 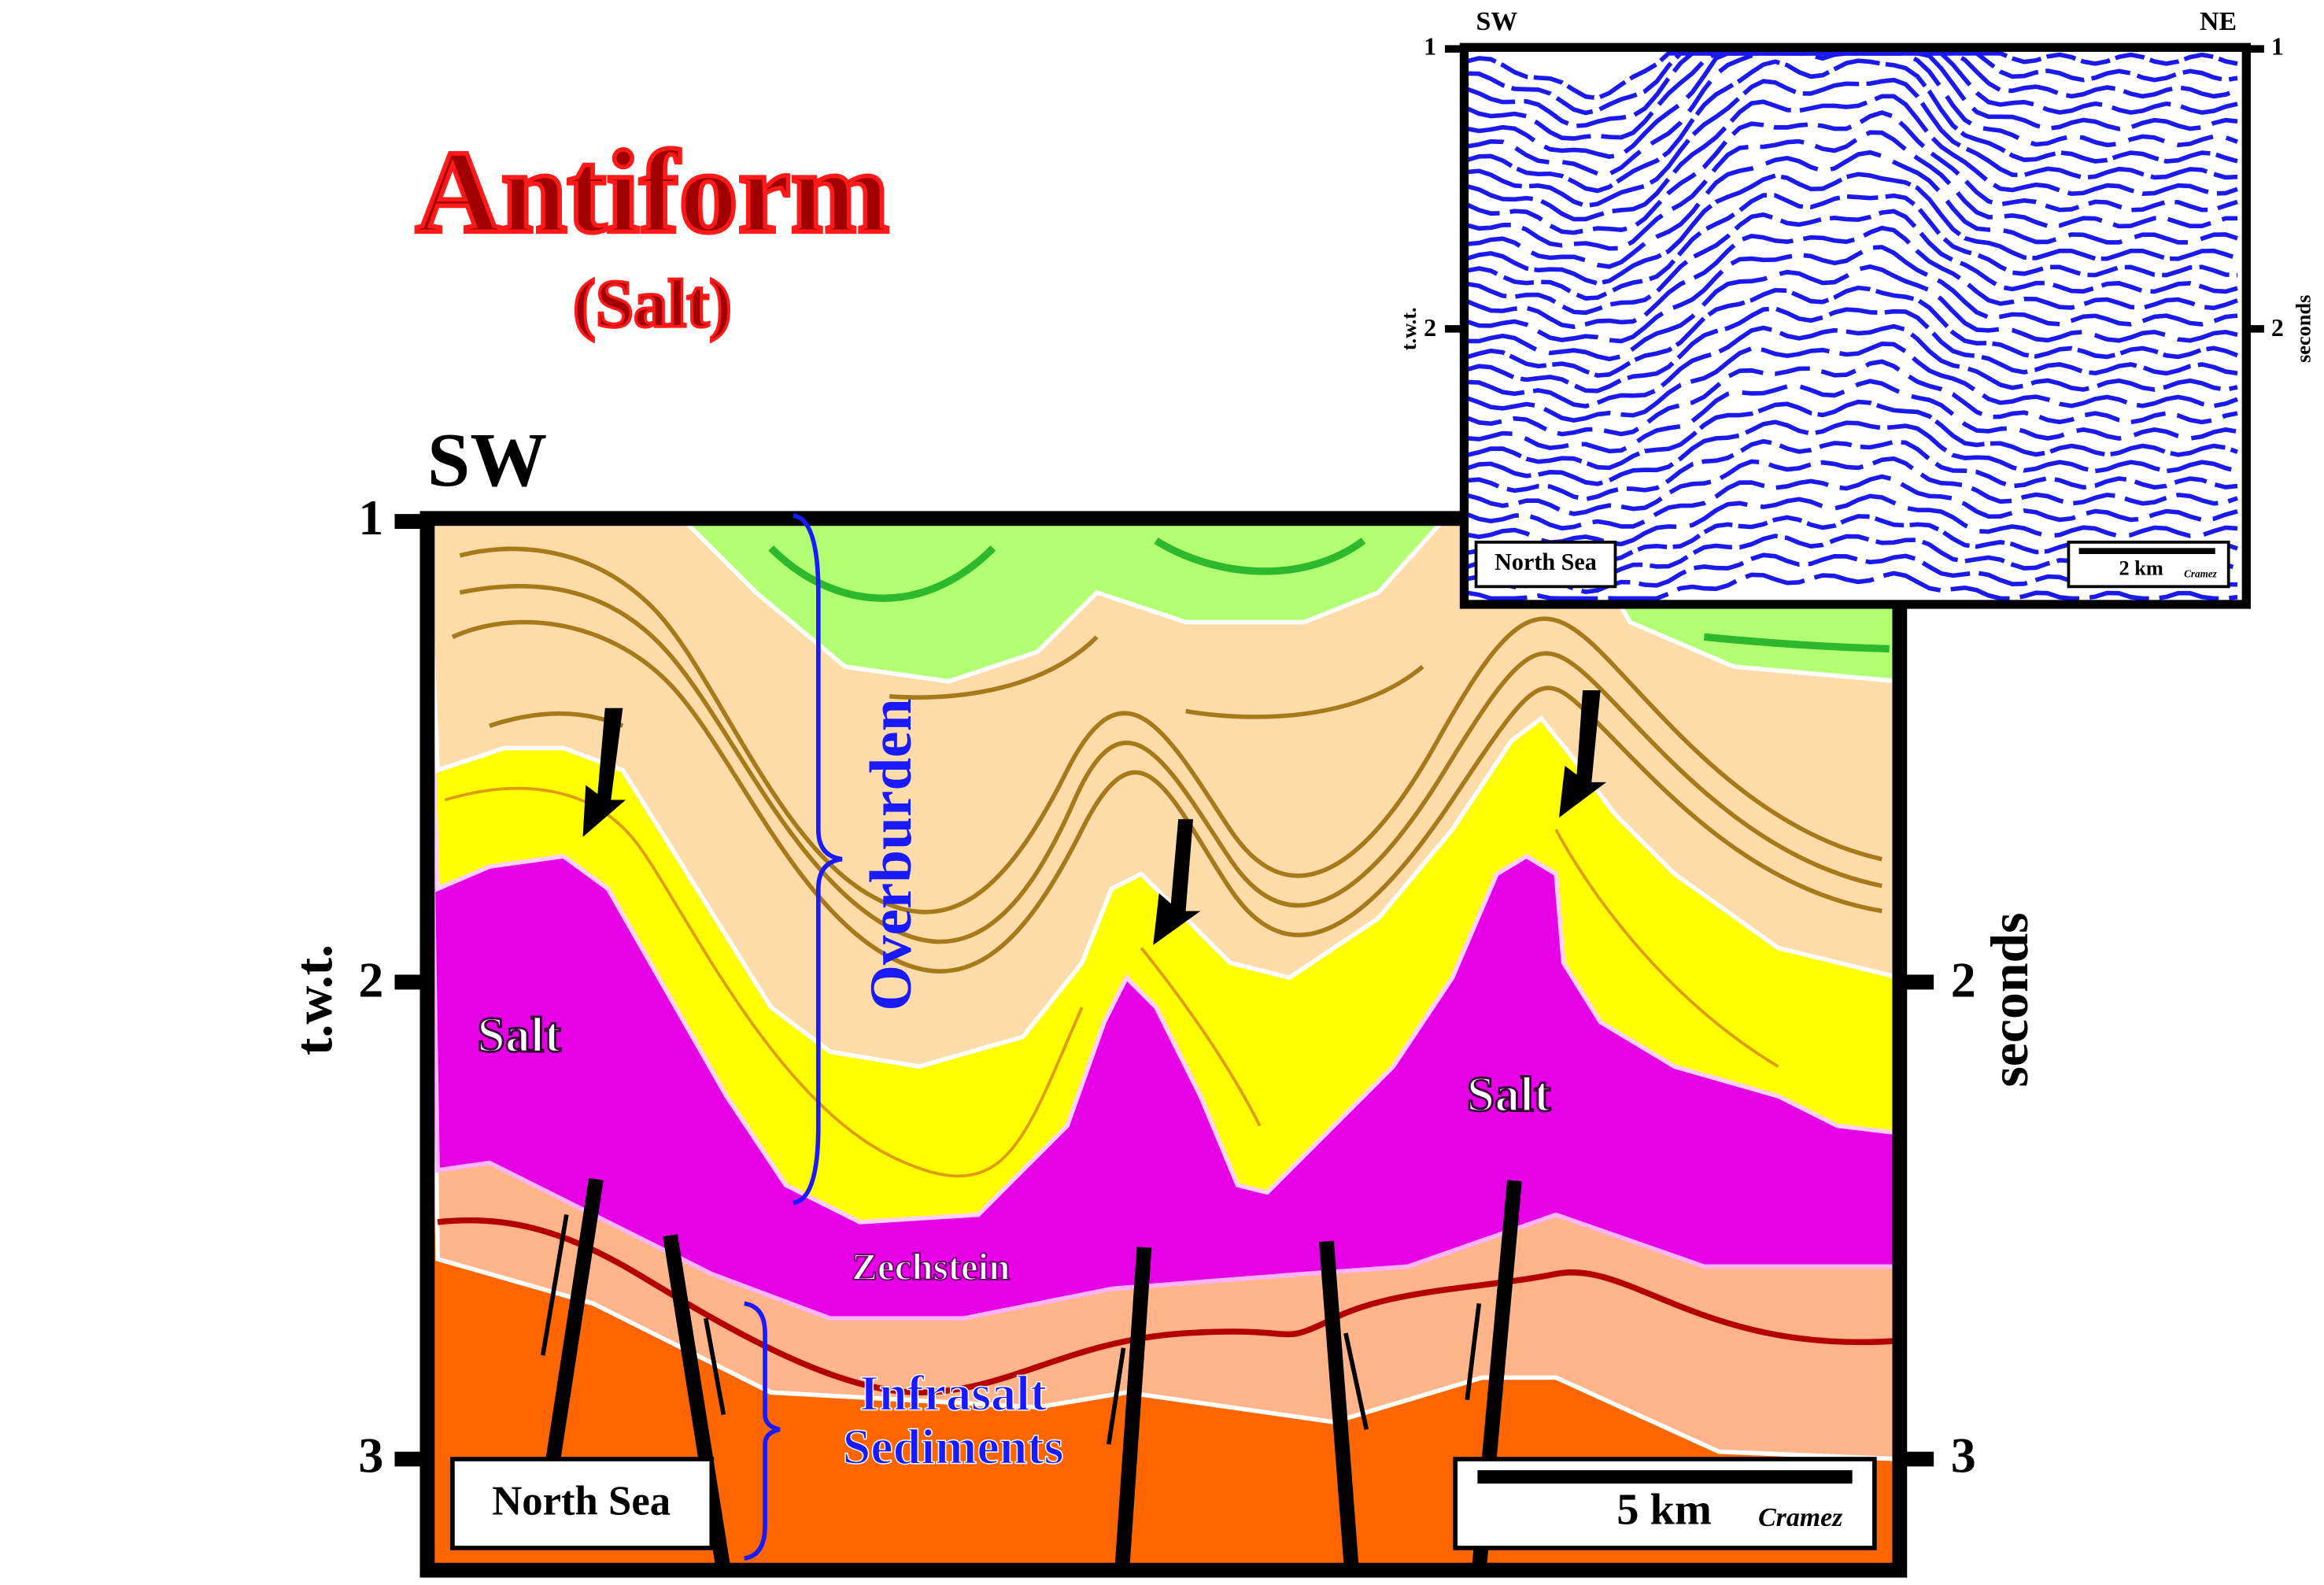 What do you see at coordinates (1011, 1329) in the screenshot?
I see `fault-arrows` at bounding box center [1011, 1329].